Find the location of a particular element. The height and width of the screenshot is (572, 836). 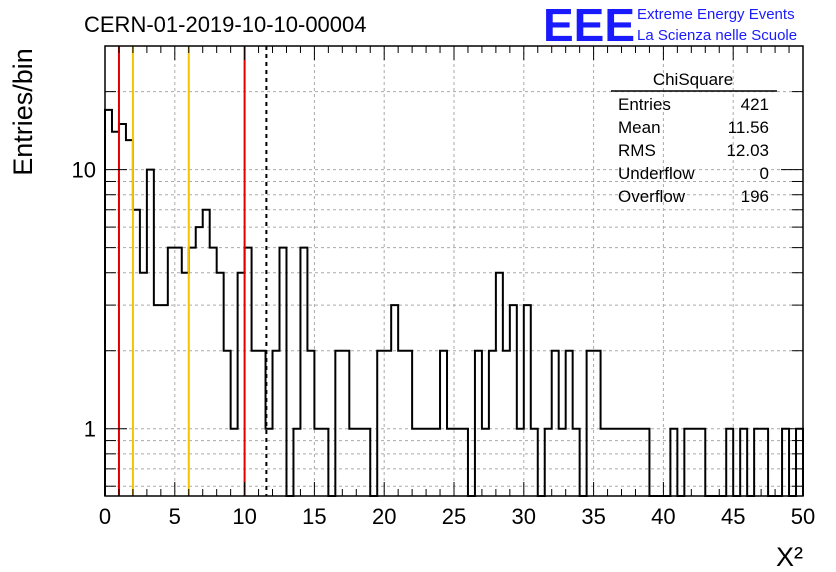

logo-line-1: Extreme Energy Events is located at coordinates (716, 14).